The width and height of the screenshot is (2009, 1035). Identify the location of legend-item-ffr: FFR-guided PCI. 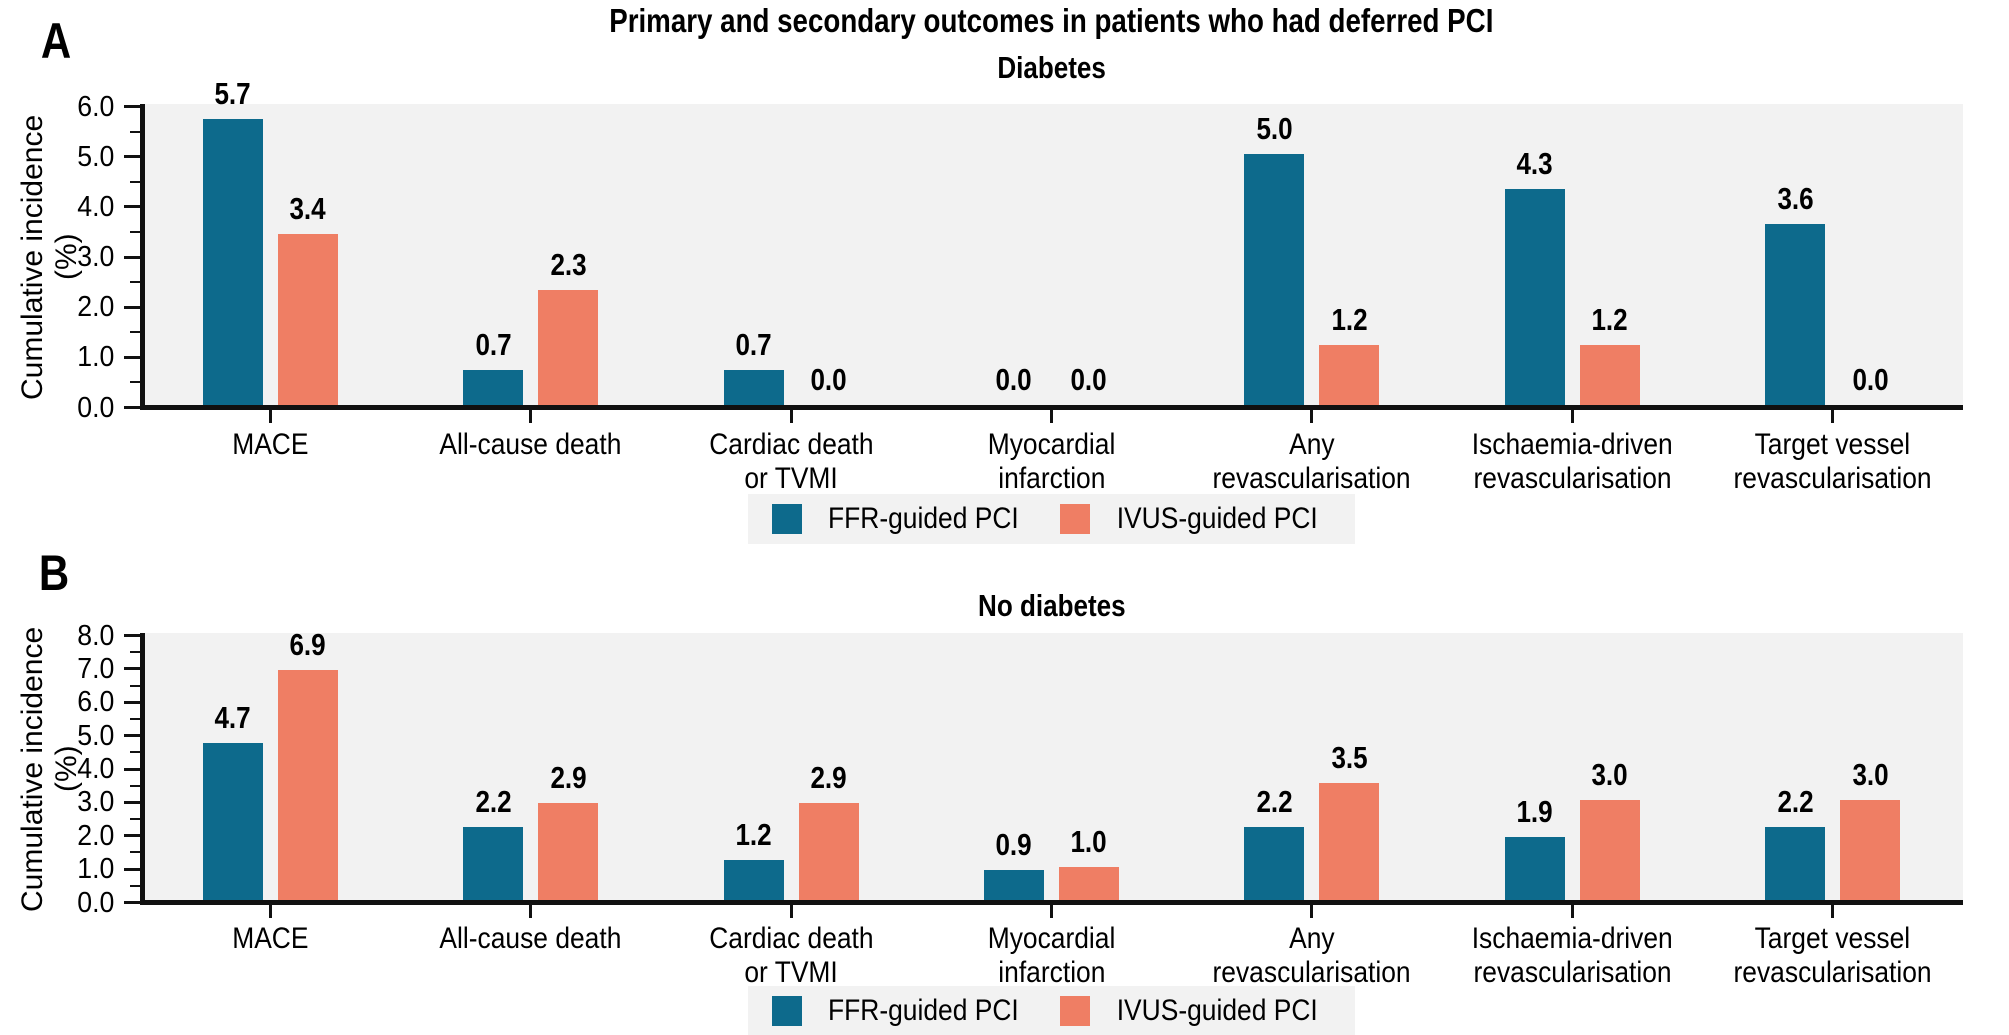
(901, 519).